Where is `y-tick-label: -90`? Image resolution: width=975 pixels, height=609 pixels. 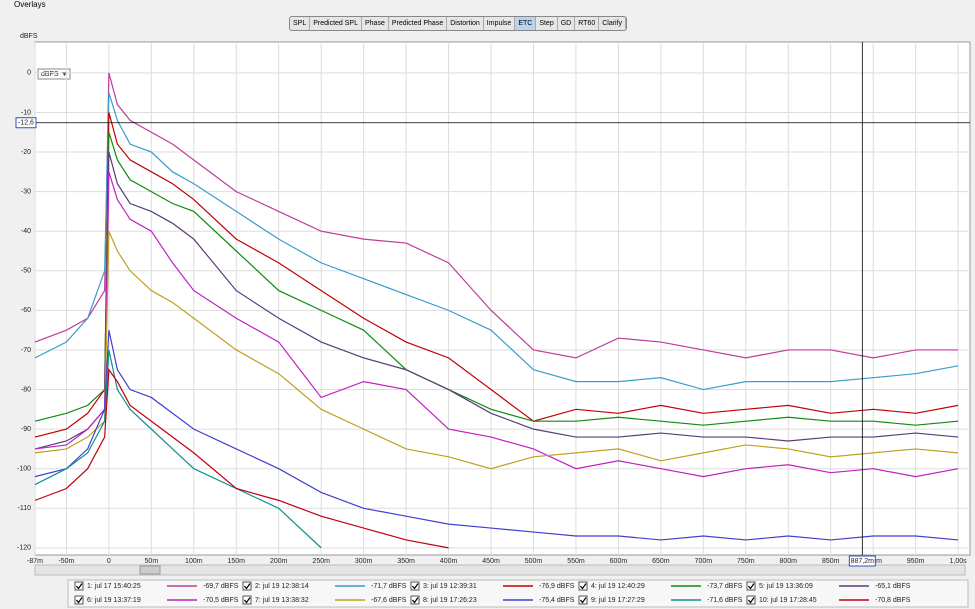 y-tick-label: -90 is located at coordinates (26, 429).